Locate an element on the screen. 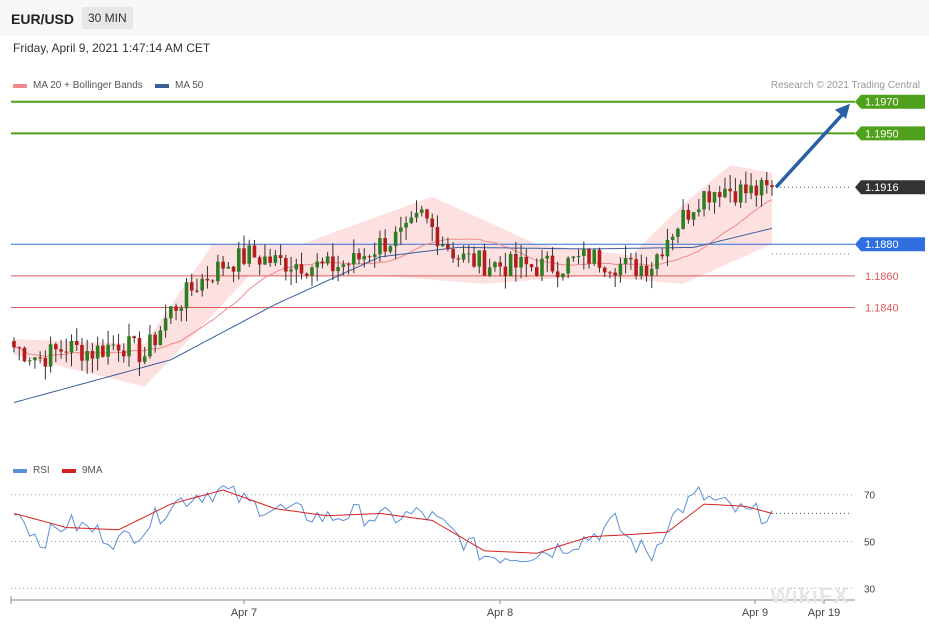  legend-ma50: MA 50 is located at coordinates (179, 85).